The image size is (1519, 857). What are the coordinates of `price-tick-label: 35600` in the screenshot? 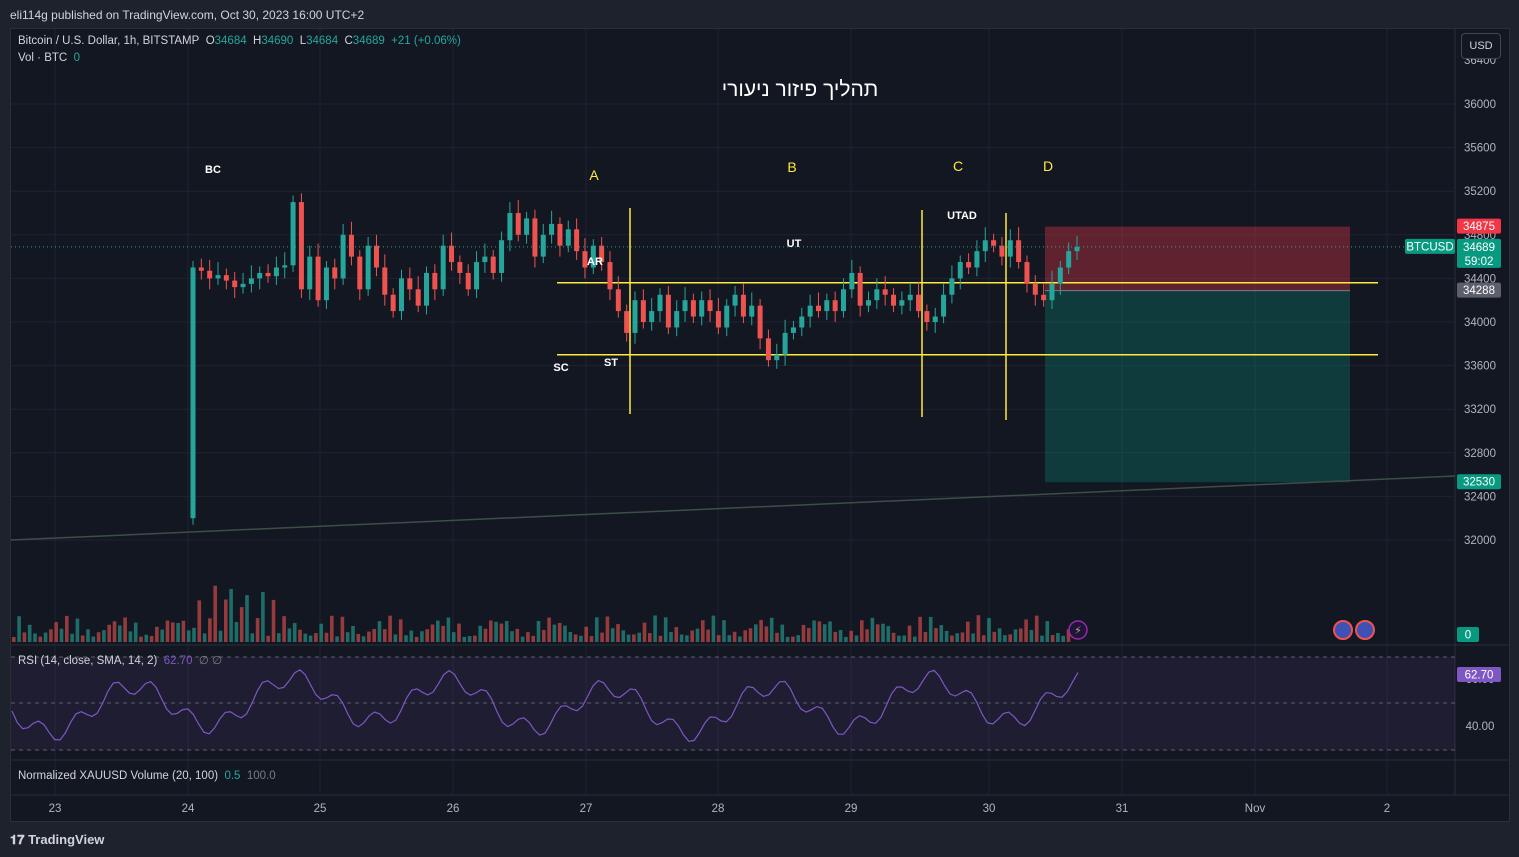 It's located at (1480, 149).